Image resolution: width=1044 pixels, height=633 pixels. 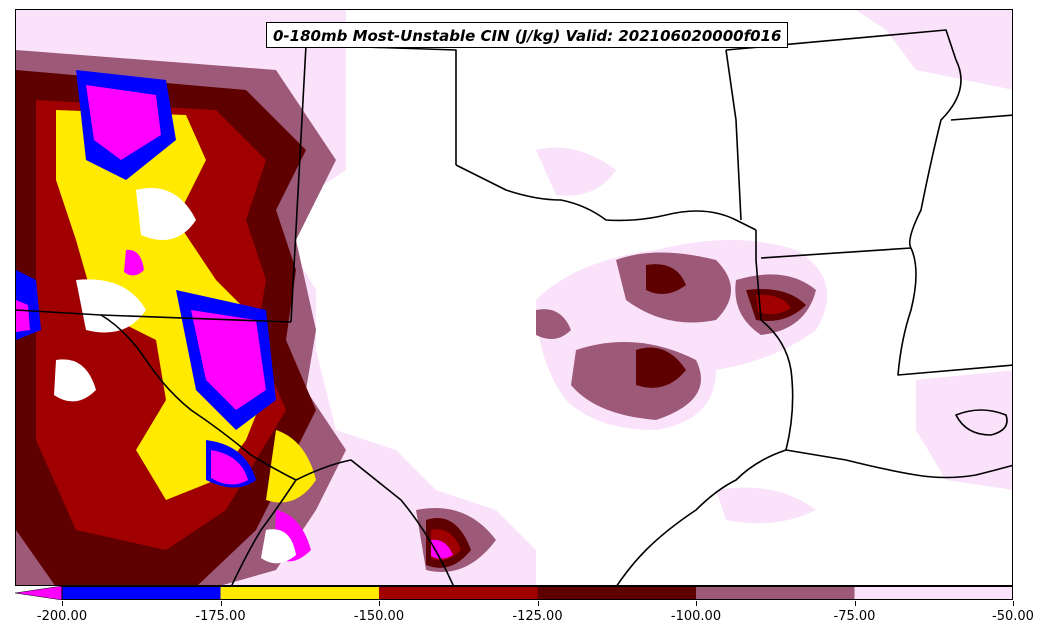 I want to click on colorbar-tick-label: -125.00, so click(x=537, y=616).